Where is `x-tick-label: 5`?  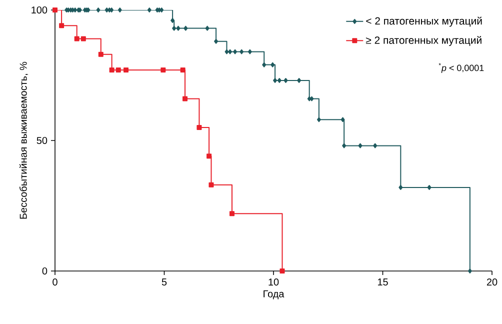 x-tick-label: 5 is located at coordinates (164, 282).